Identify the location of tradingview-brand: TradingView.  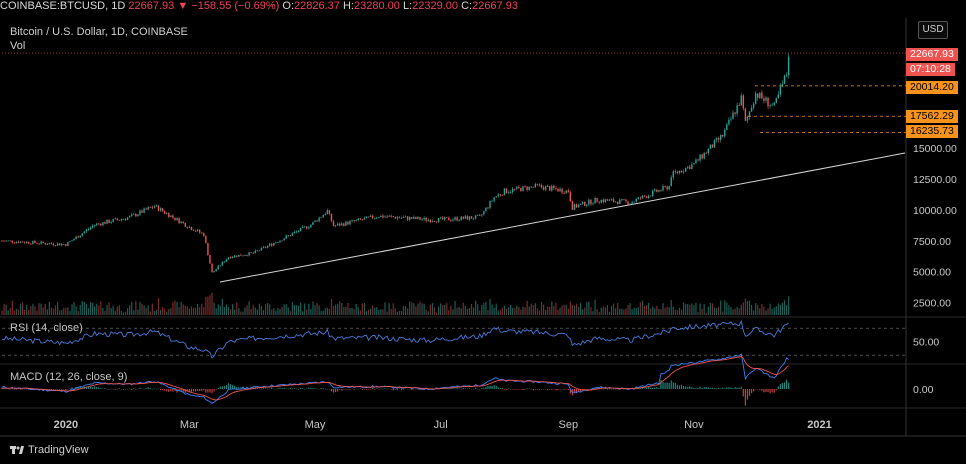
(49, 450).